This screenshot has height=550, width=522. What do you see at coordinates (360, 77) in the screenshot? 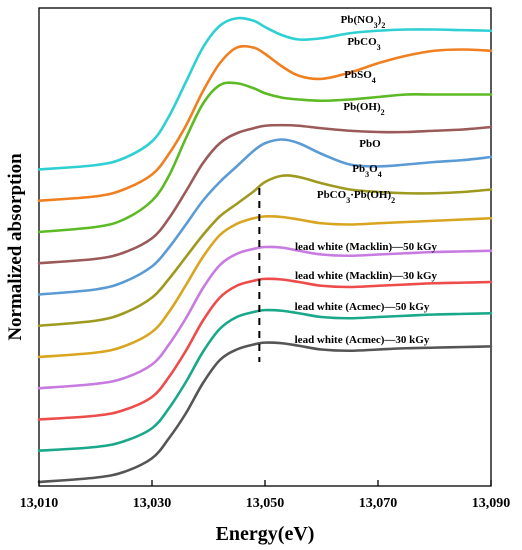
I see `series-label-9: PbSO4` at bounding box center [360, 77].